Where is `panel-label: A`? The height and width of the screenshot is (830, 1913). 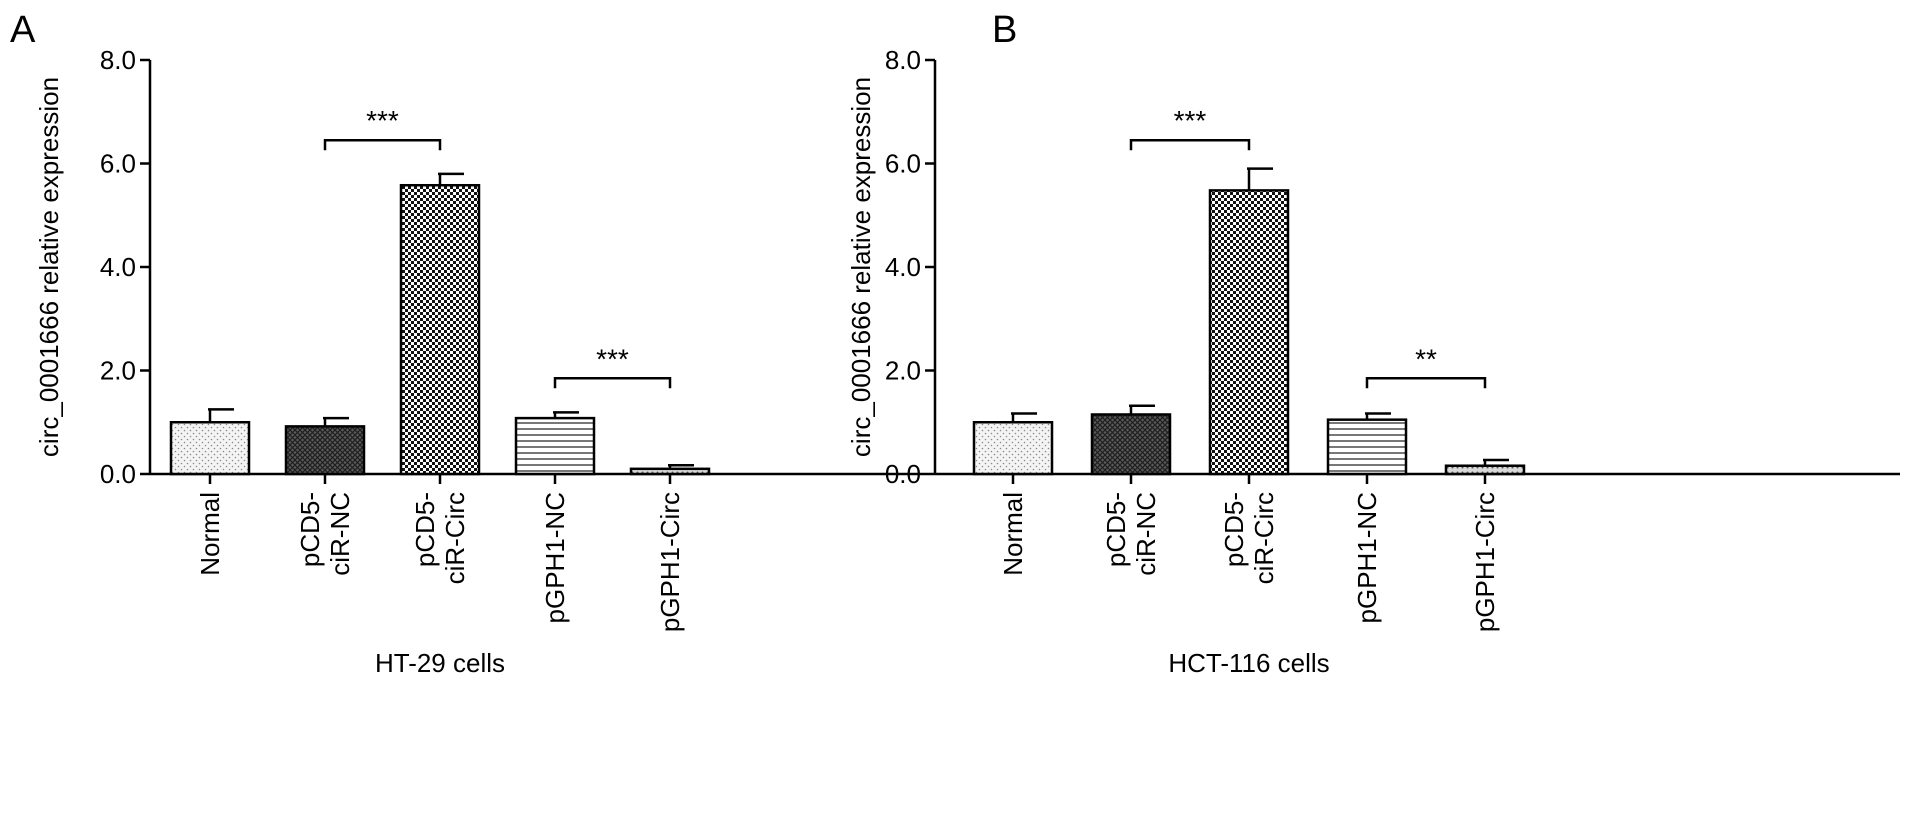 panel-label: A is located at coordinates (23, 30).